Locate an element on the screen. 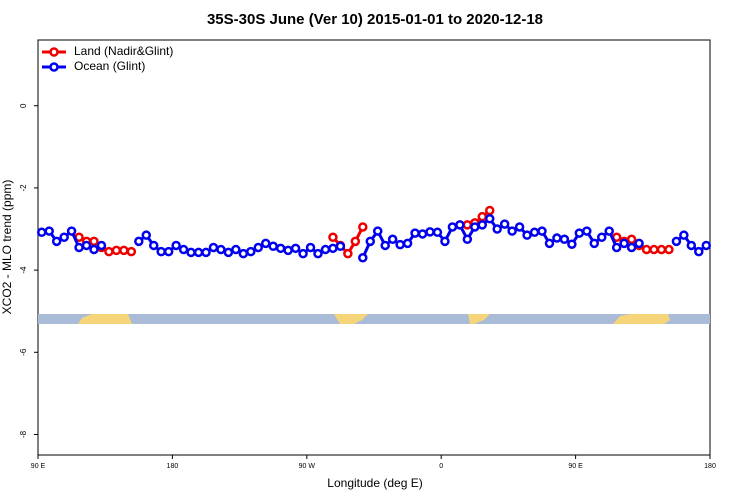  y-tick-label: -6 is located at coordinates (23, 352).